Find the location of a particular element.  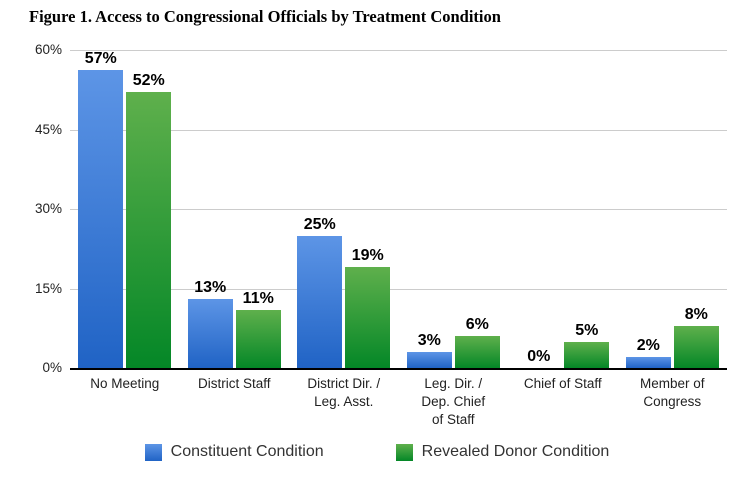

bar-column: 3% is located at coordinates (429, 209).